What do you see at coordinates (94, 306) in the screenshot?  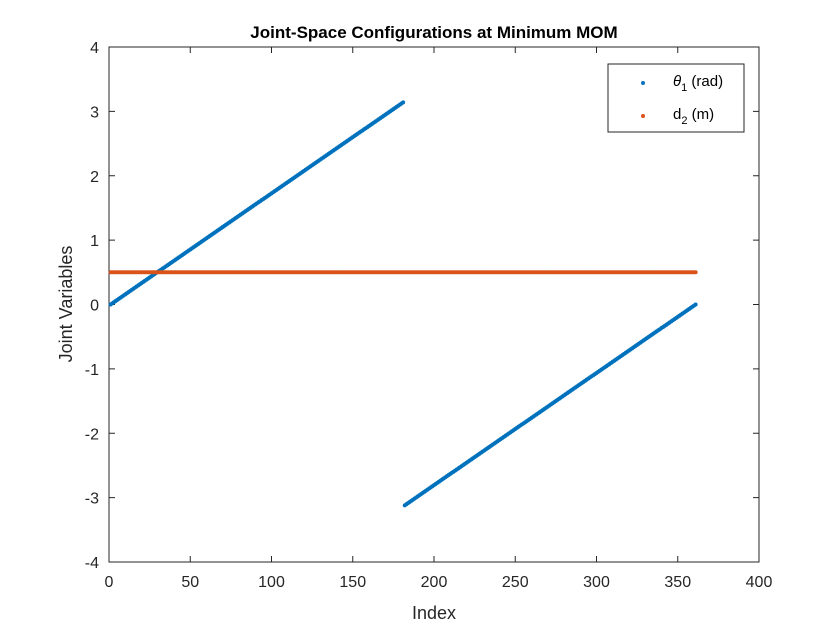 I see `y-tick-label: 0` at bounding box center [94, 306].